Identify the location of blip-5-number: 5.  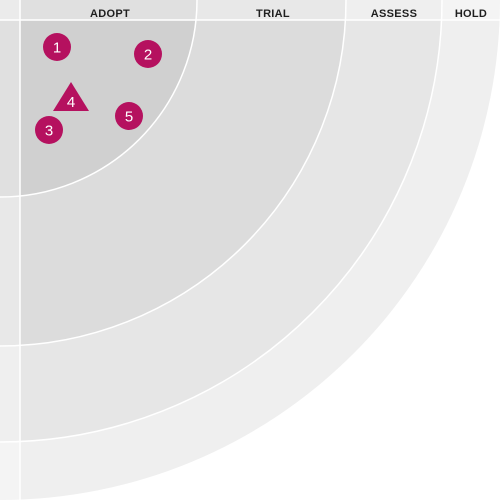
(129, 117).